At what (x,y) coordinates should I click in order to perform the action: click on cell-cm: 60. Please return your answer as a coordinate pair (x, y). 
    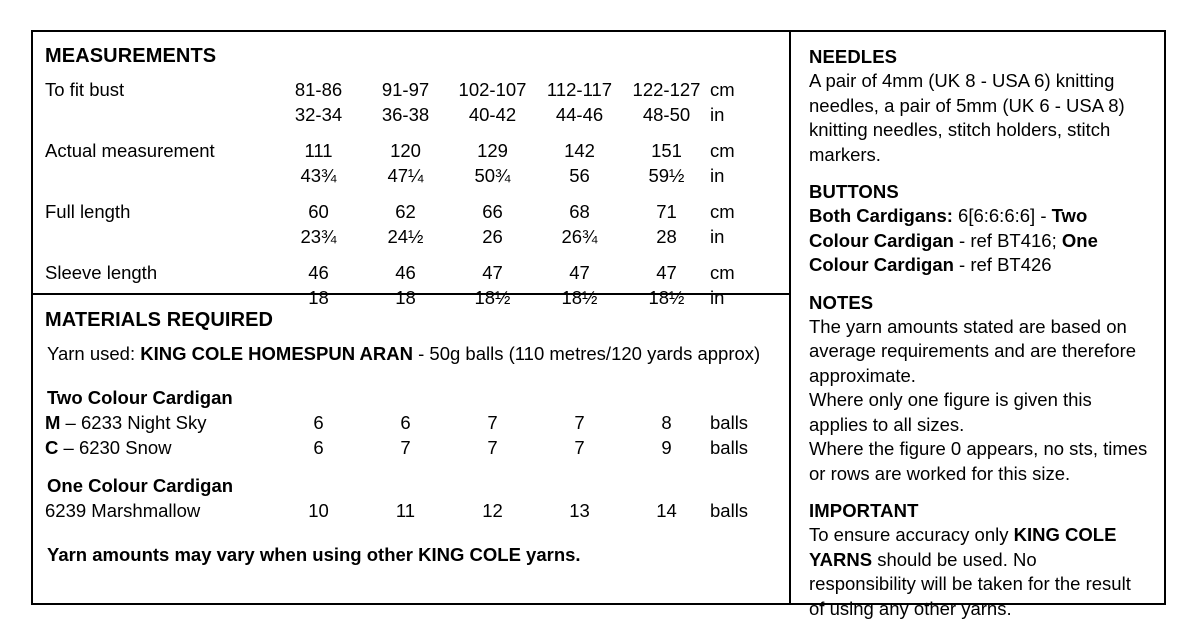
    Looking at the image, I should click on (318, 211).